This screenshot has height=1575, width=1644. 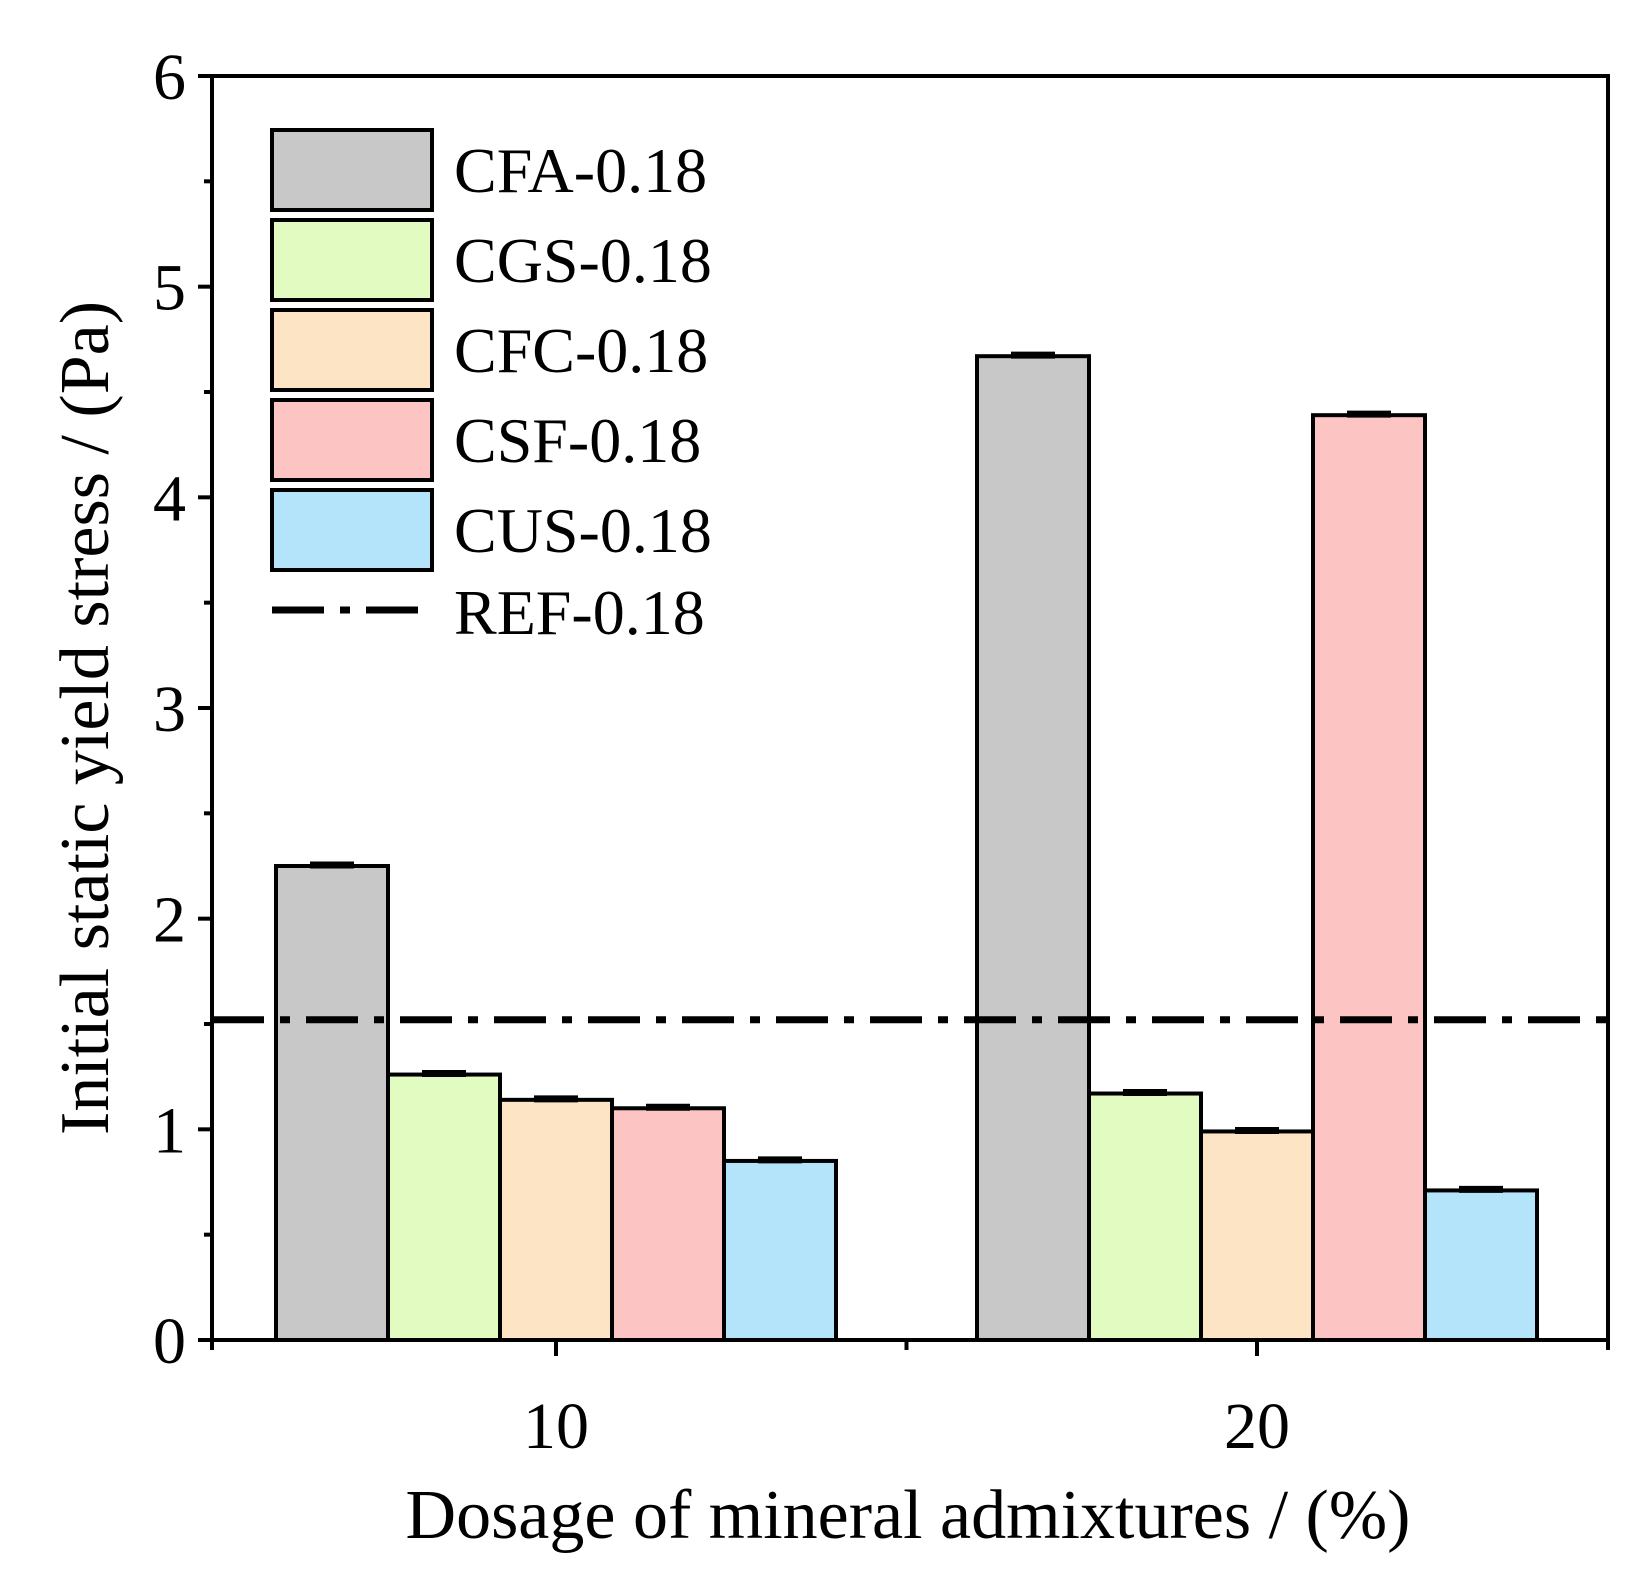 I want to click on legend-label-cus-0.18: CUS-0.18, so click(x=583, y=530).